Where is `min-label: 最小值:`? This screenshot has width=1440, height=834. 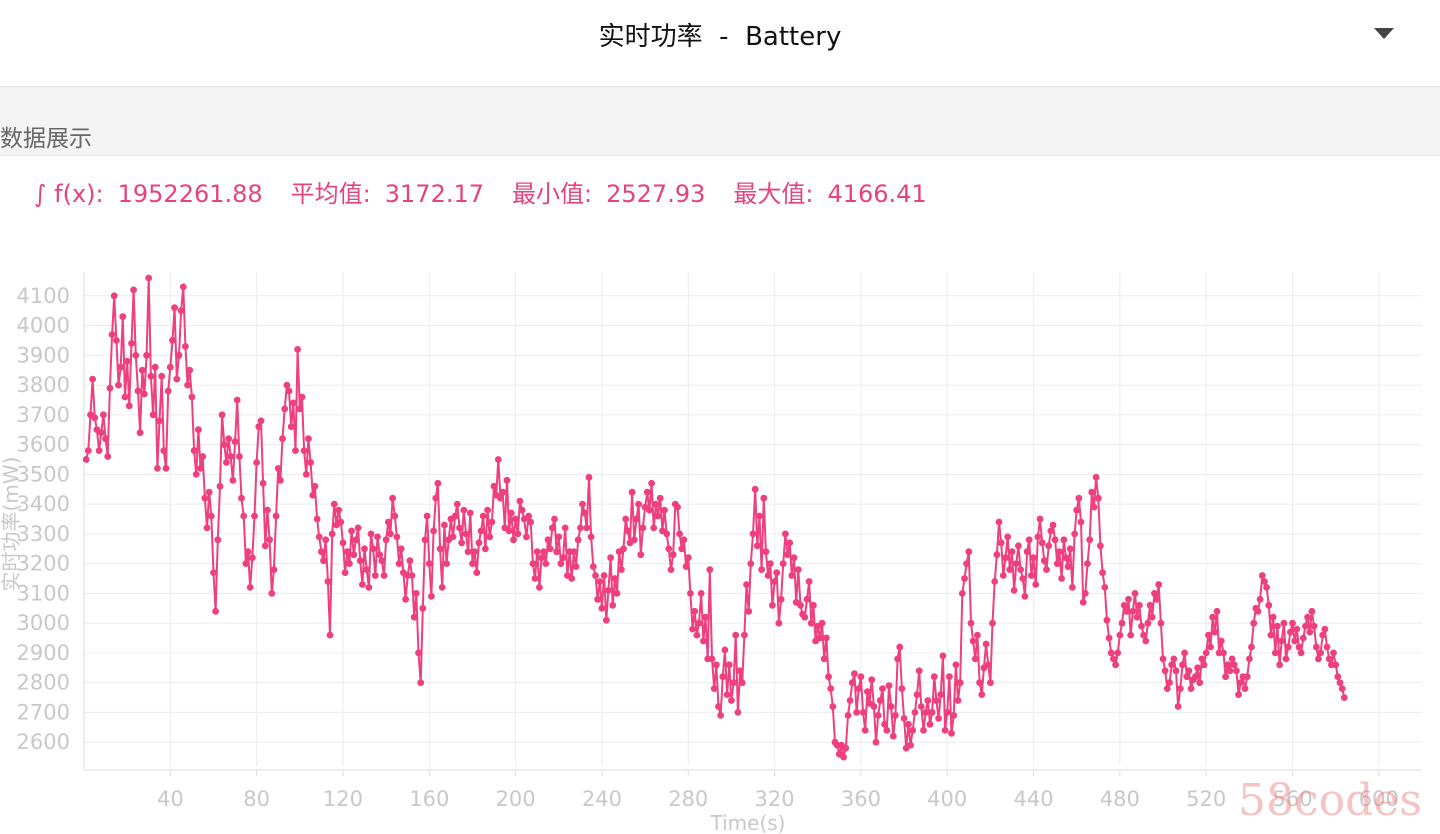 min-label: 最小值: is located at coordinates (552, 194).